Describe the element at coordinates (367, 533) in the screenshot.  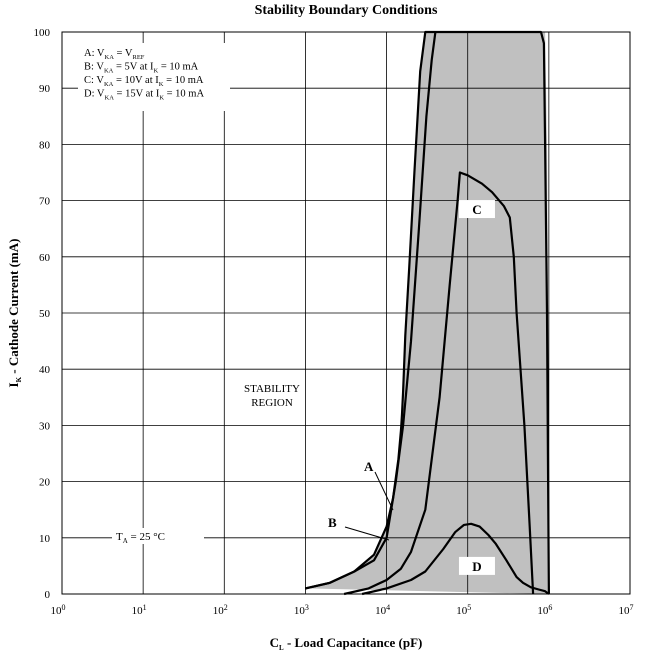
I see `leader-line-b` at that location.